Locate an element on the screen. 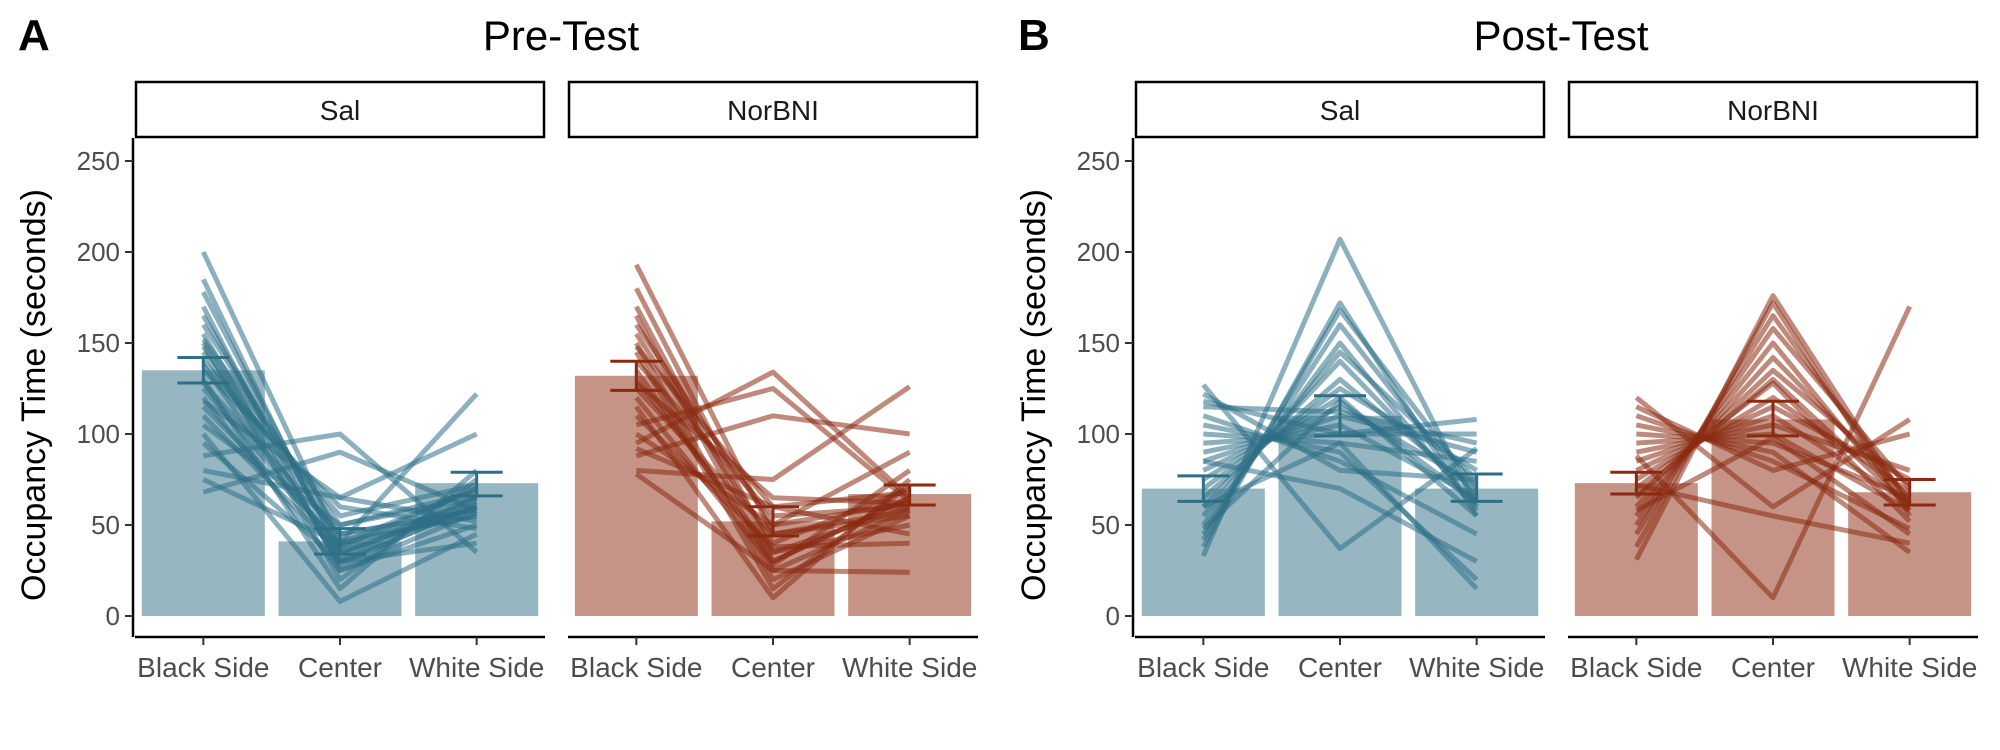  panel-a-facet-norbni-x-tick-label-center: Center is located at coordinates (773, 667).